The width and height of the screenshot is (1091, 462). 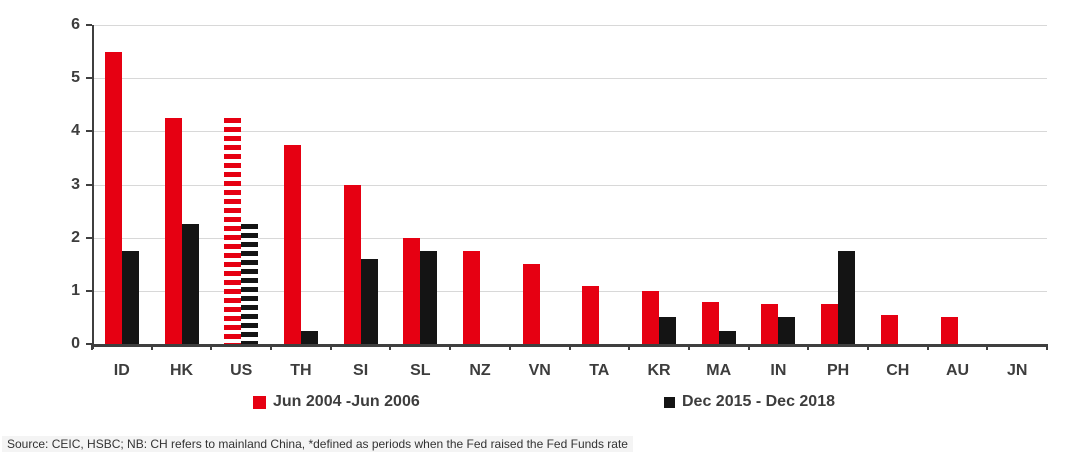 What do you see at coordinates (75, 78) in the screenshot?
I see `y-axis-label-5: 5` at bounding box center [75, 78].